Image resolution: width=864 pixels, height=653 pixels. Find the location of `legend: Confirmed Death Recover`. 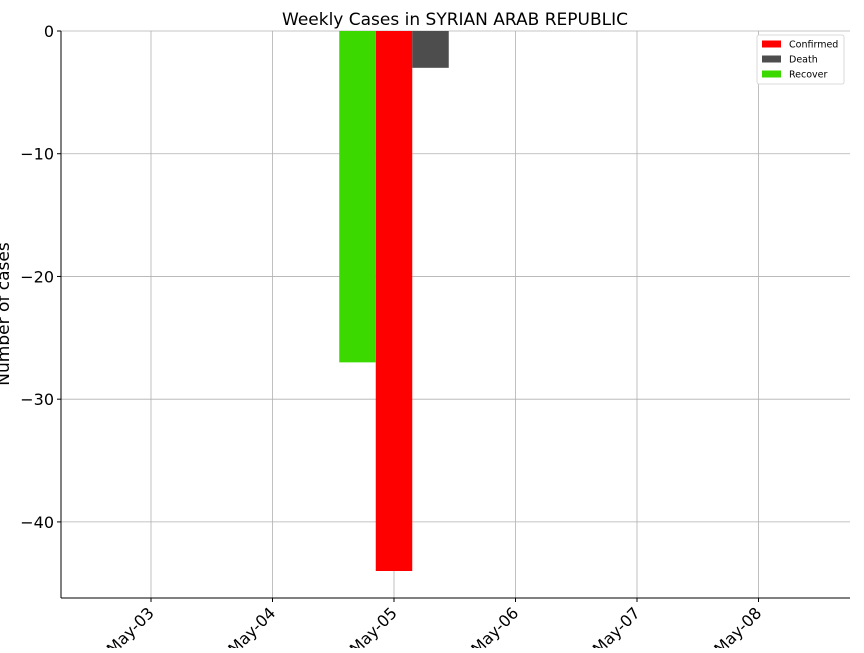

legend: Confirmed Death Recover is located at coordinates (800, 59).